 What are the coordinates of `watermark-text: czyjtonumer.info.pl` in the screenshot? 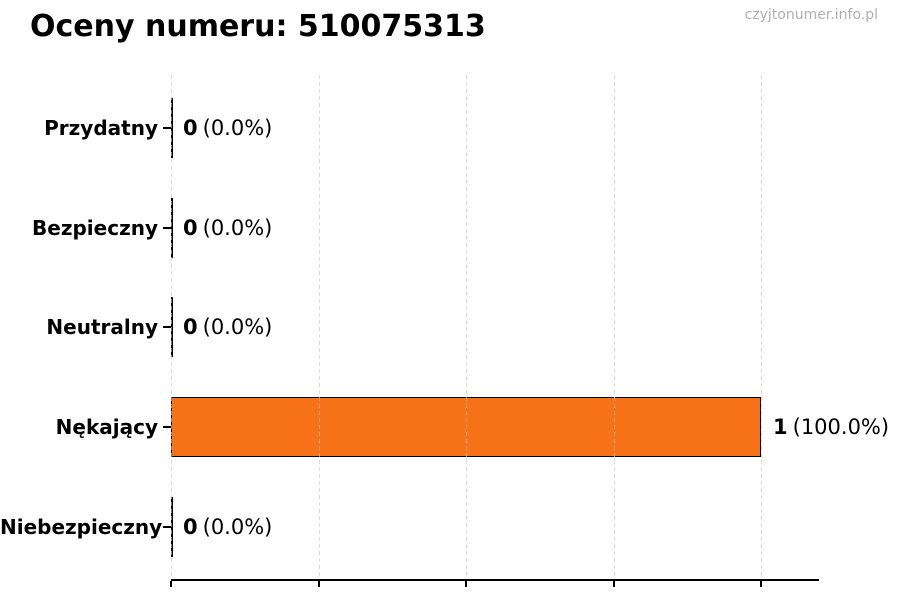 It's located at (811, 15).